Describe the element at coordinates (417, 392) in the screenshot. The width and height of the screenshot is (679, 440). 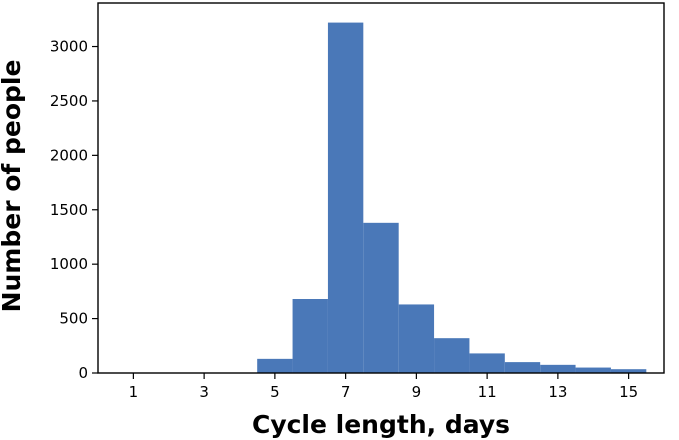
I see `x-tick-label: 9` at that location.